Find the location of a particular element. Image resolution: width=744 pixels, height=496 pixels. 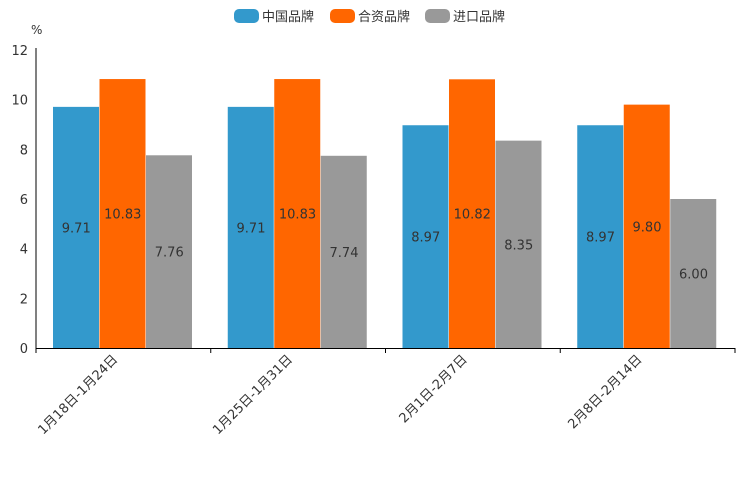

y-tick-label: 4 is located at coordinates (24, 250).